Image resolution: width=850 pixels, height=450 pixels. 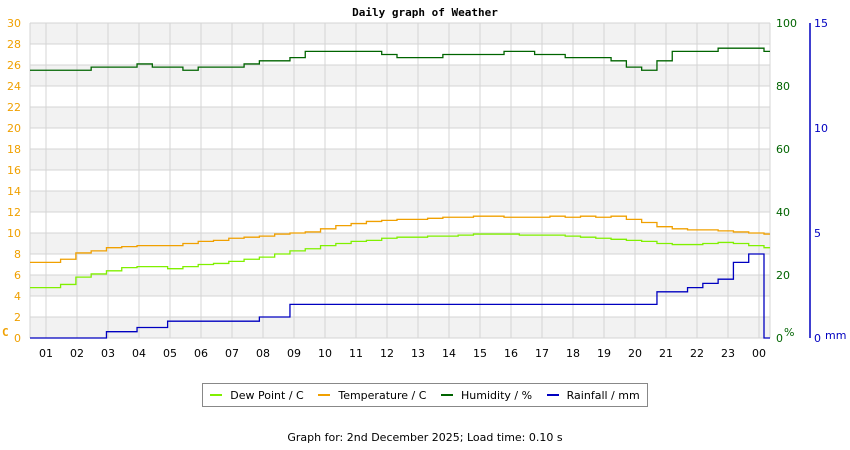 I want to click on x-tick-label: 12, so click(x=387, y=353).